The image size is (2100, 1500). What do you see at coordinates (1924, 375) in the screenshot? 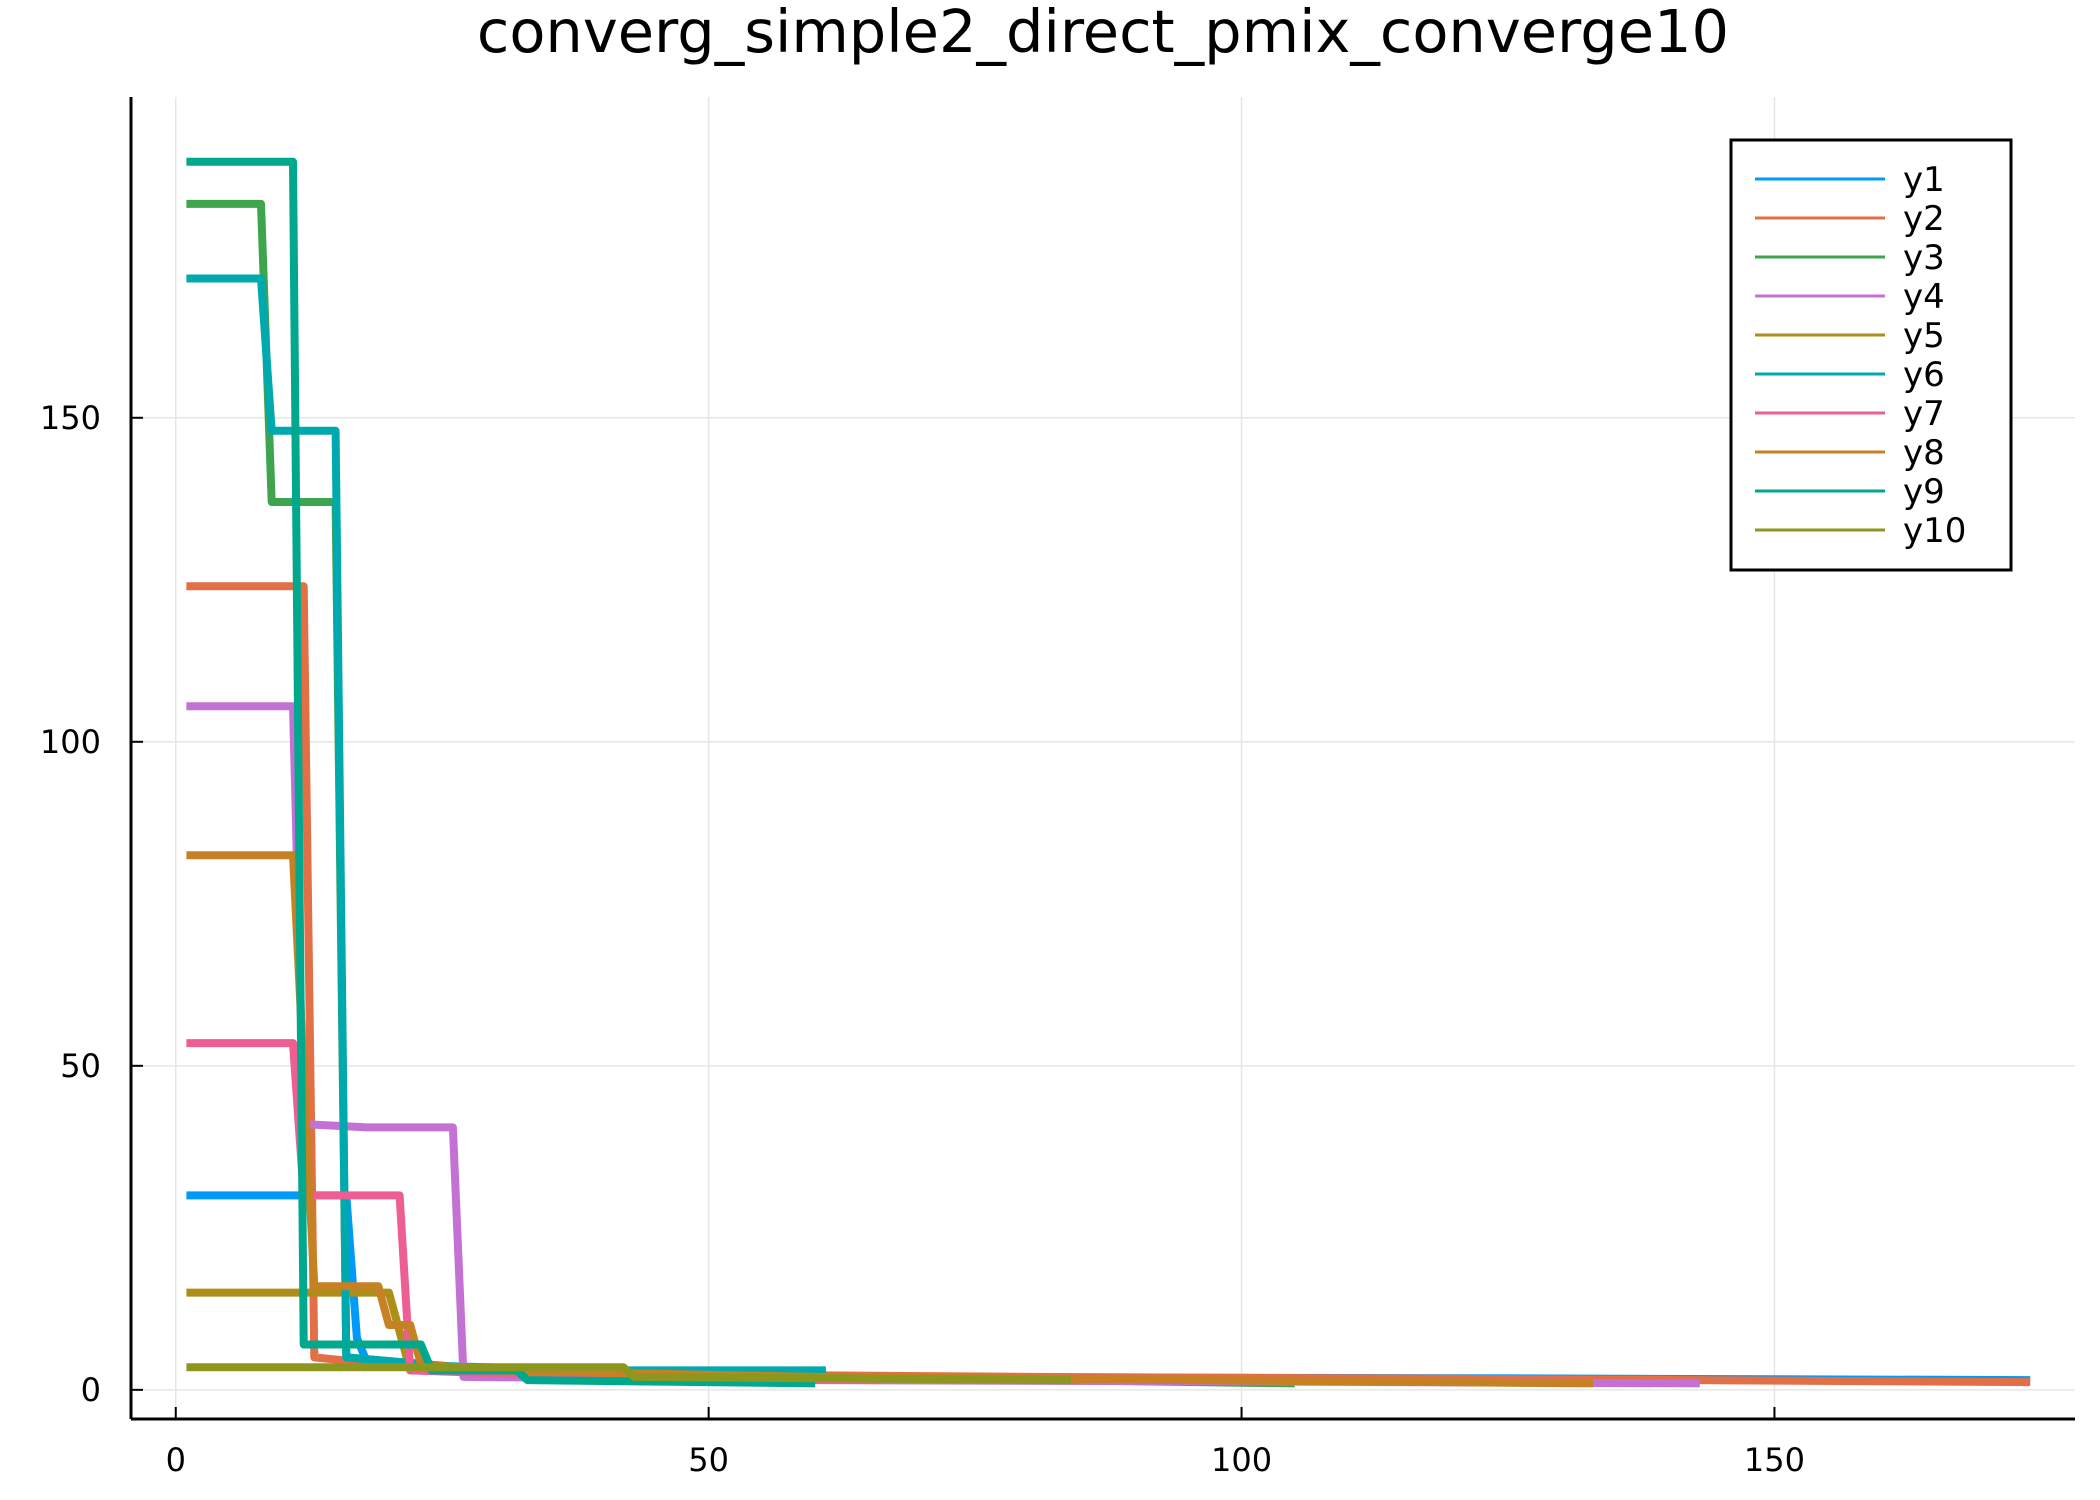
I see `legend-label-y6: y6` at bounding box center [1924, 375].